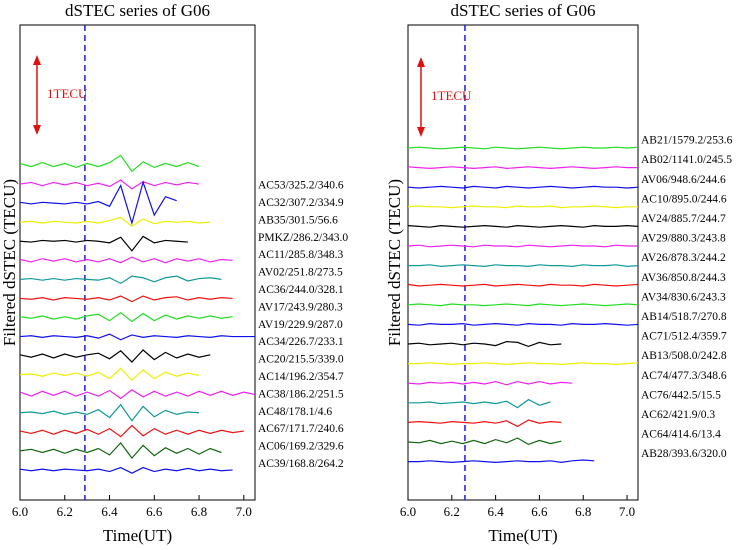 The width and height of the screenshot is (749, 550). Describe the element at coordinates (301, 342) in the screenshot. I see `station-label: AC34/226.7/233.1` at that location.